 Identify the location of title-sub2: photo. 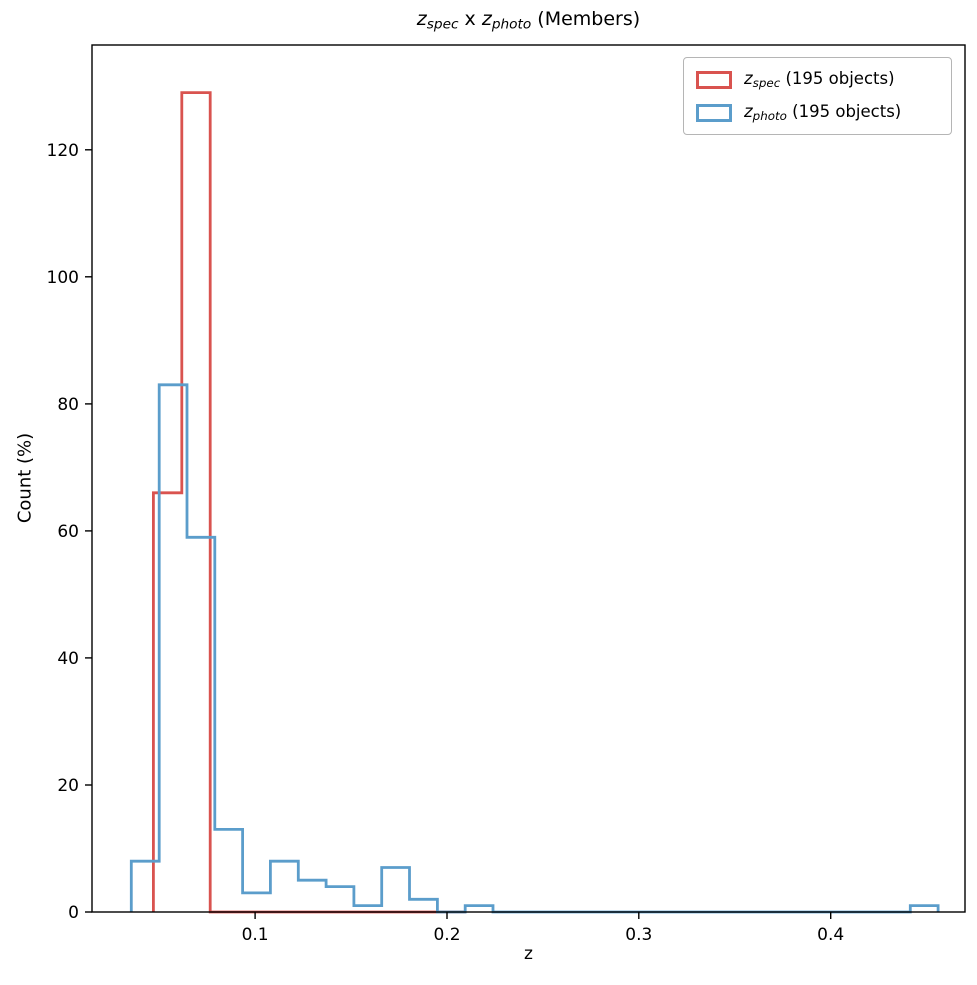
(511, 24).